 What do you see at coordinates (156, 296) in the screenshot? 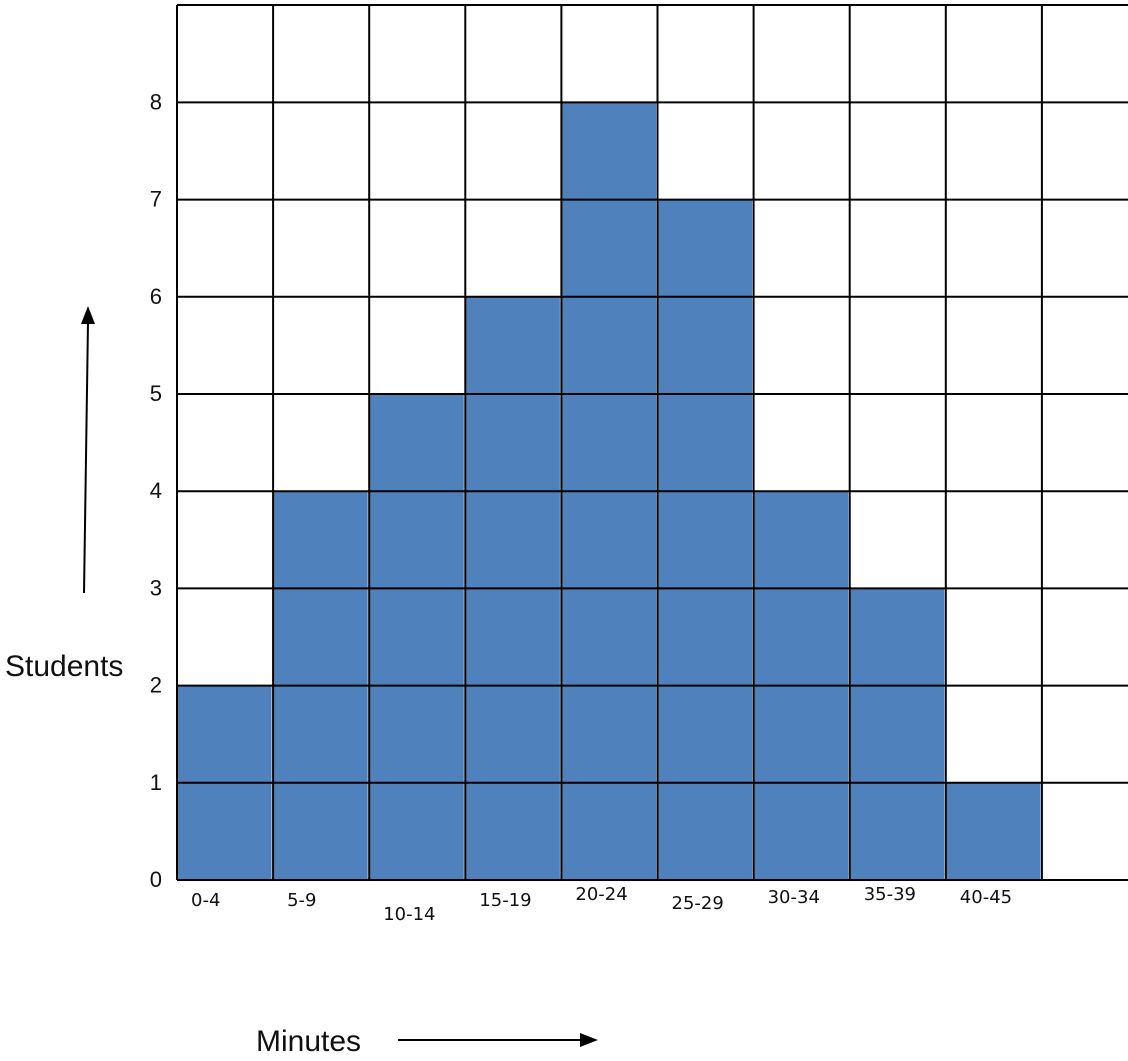
I see `y-tick-label: 6` at bounding box center [156, 296].